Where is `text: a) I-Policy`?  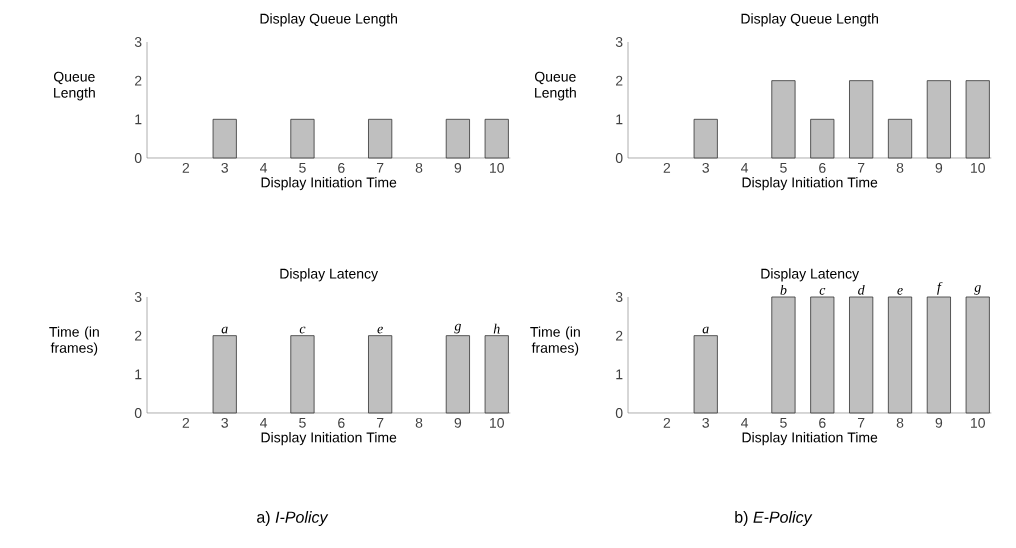 text: a) I-Policy is located at coordinates (293, 518).